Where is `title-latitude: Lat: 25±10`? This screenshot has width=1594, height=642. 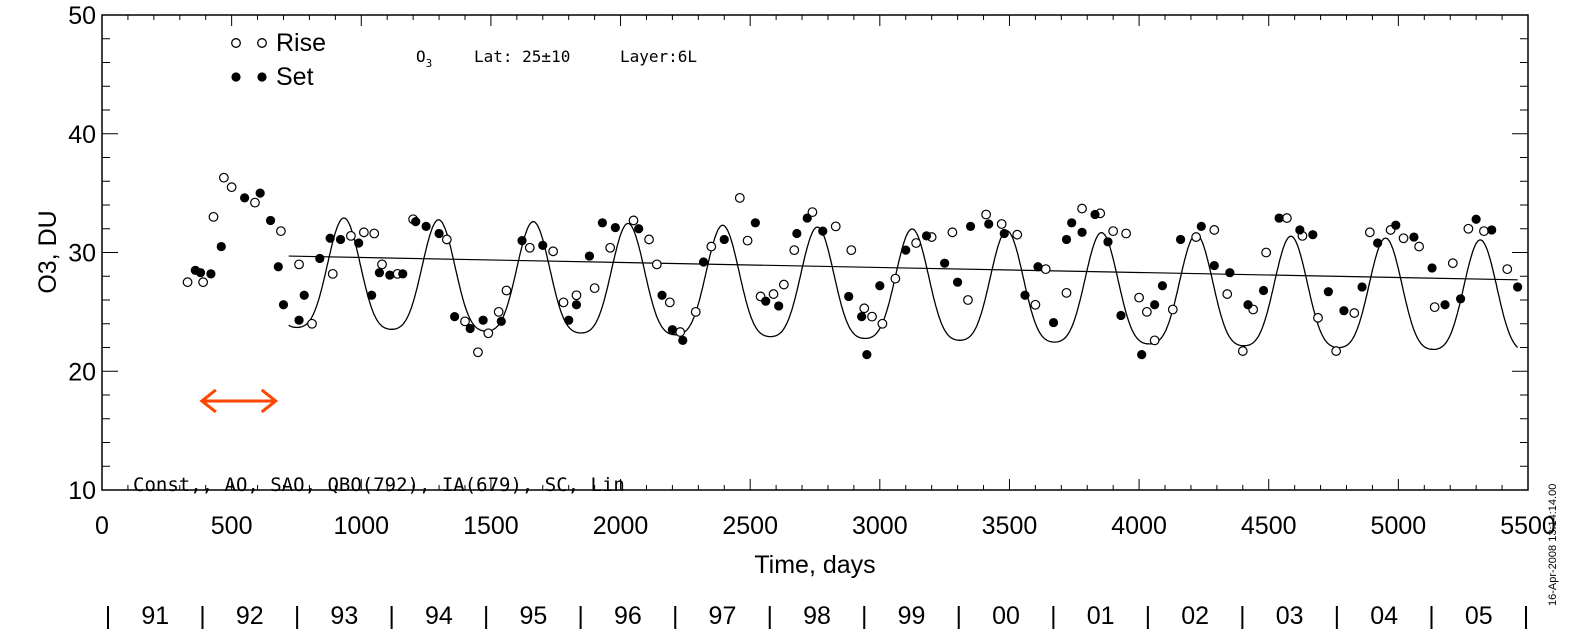 title-latitude: Lat: 25±10 is located at coordinates (522, 56).